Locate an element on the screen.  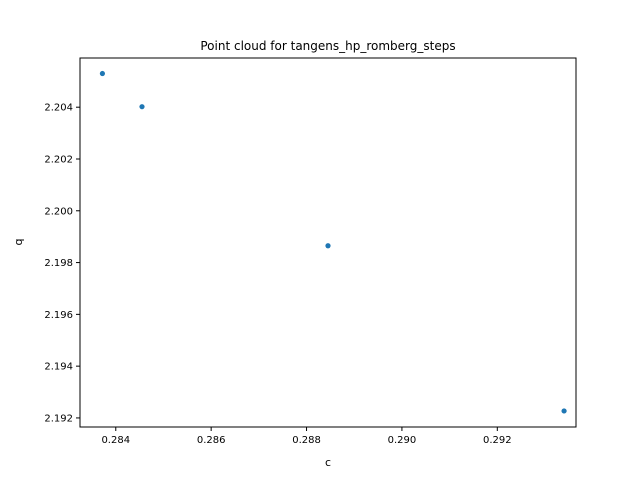
y-tick-label: 2.200 is located at coordinates (58, 211).